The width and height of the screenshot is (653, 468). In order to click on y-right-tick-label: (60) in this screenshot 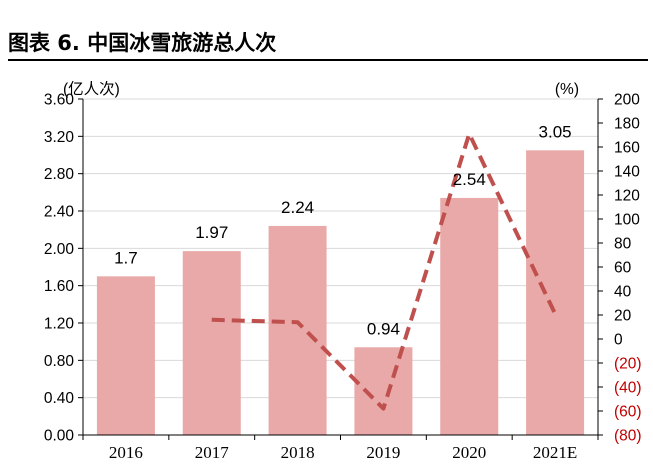, I will do `click(628, 412)`.